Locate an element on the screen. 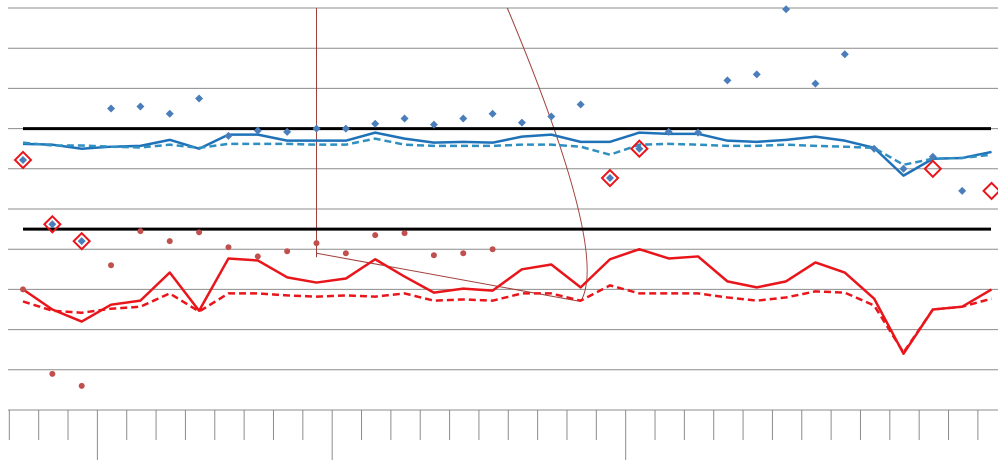 The height and width of the screenshot is (460, 998). blue-line-series is located at coordinates (507, 154).